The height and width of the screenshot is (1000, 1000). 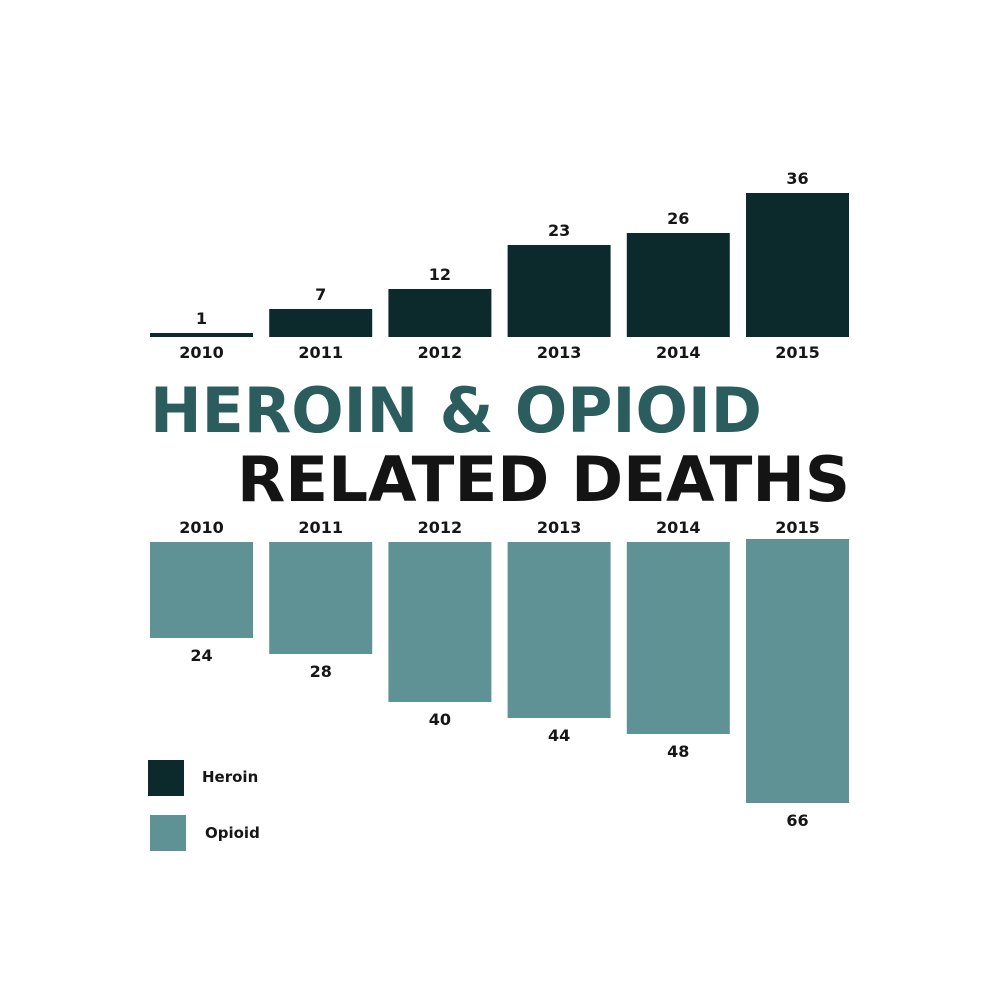 What do you see at coordinates (559, 735) in the screenshot?
I see `opioid-value-label: 44` at bounding box center [559, 735].